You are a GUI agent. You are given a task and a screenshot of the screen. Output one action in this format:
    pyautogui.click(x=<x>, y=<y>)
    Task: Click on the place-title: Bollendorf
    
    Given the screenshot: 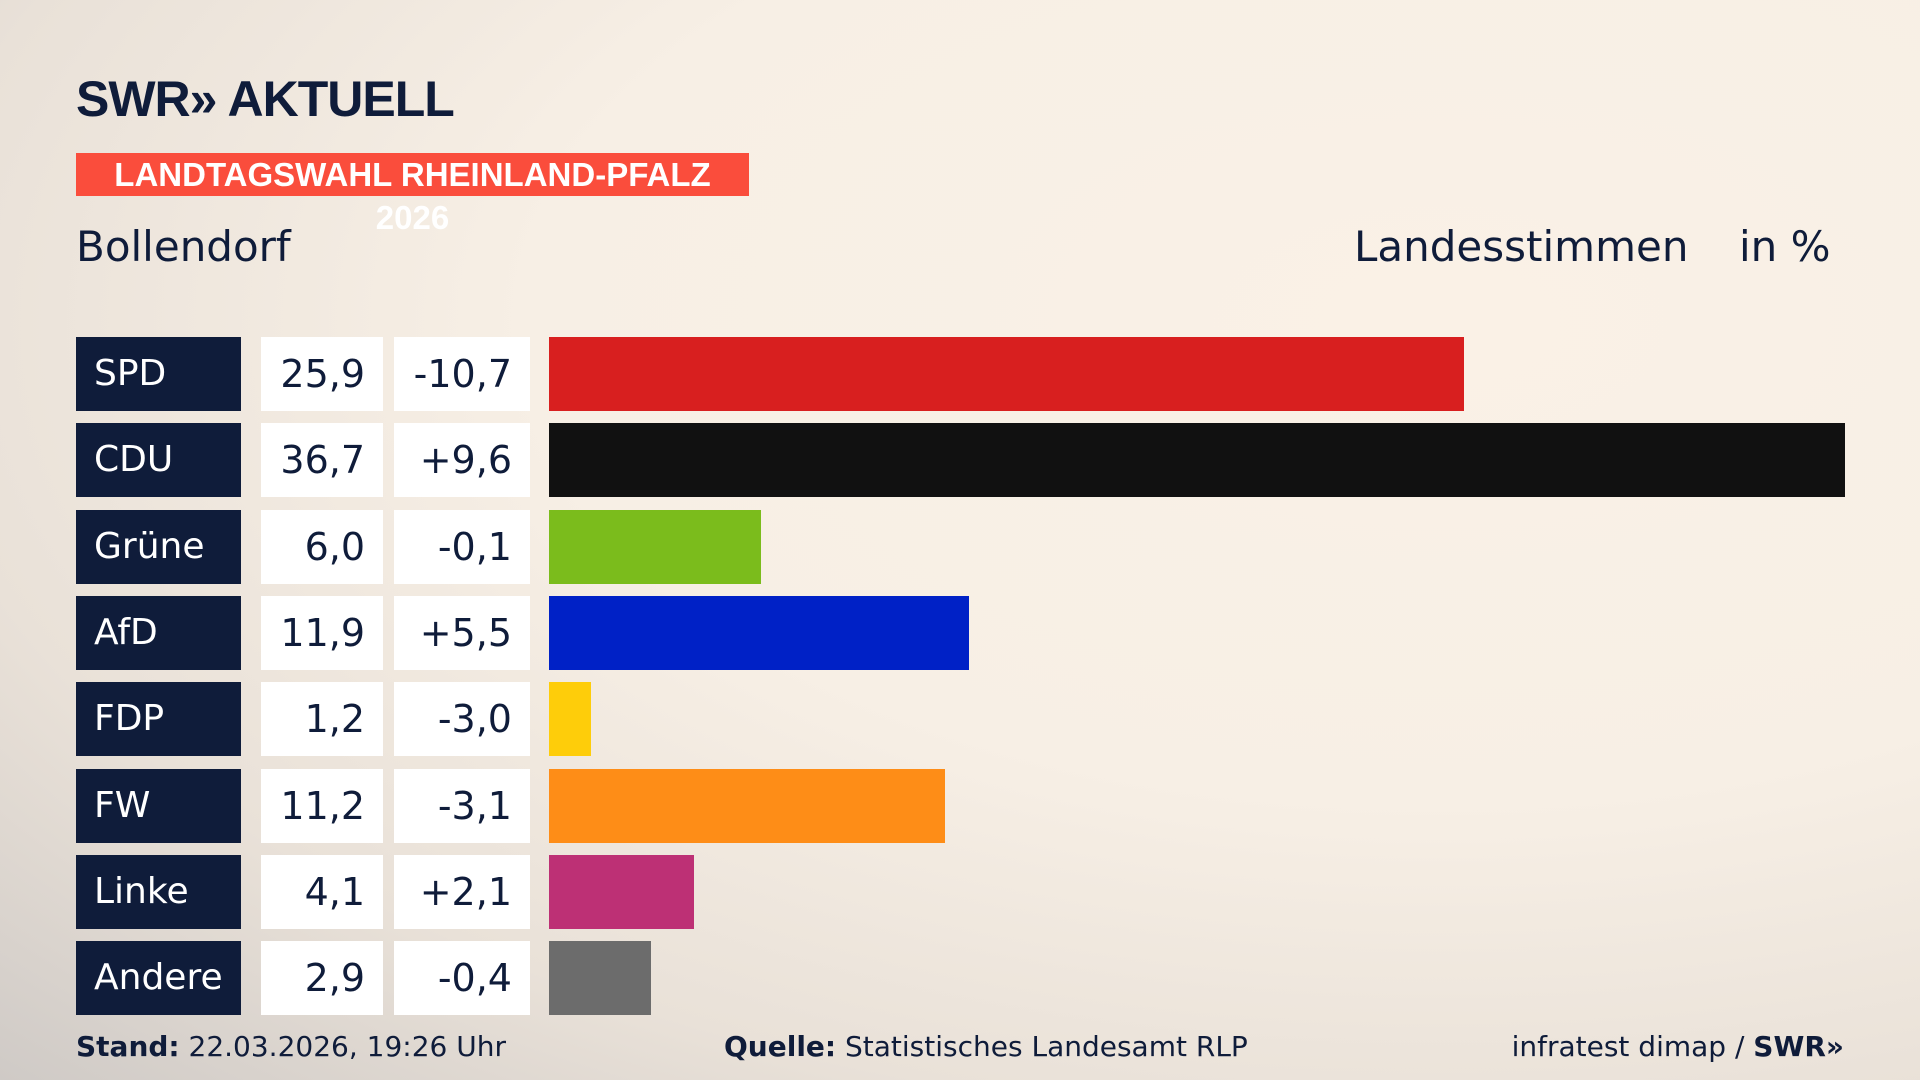 What is the action you would take?
    pyautogui.click(x=183, y=246)
    